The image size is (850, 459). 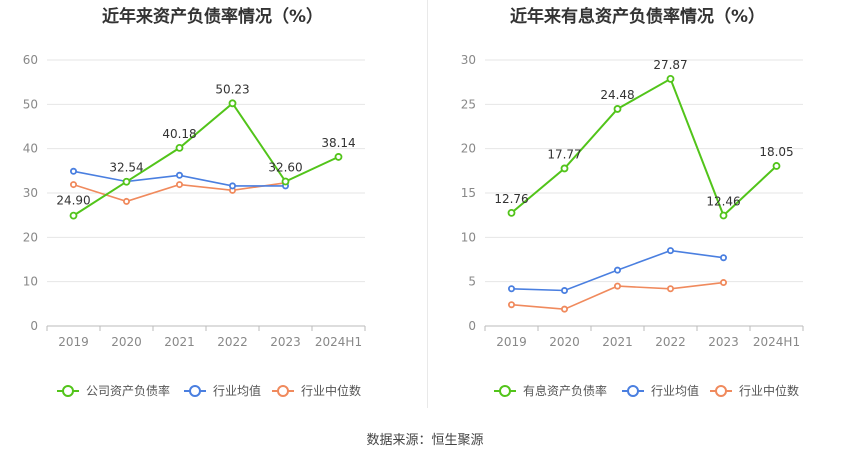 What do you see at coordinates (670, 65) in the screenshot?
I see `data-label: 27.87` at bounding box center [670, 65].